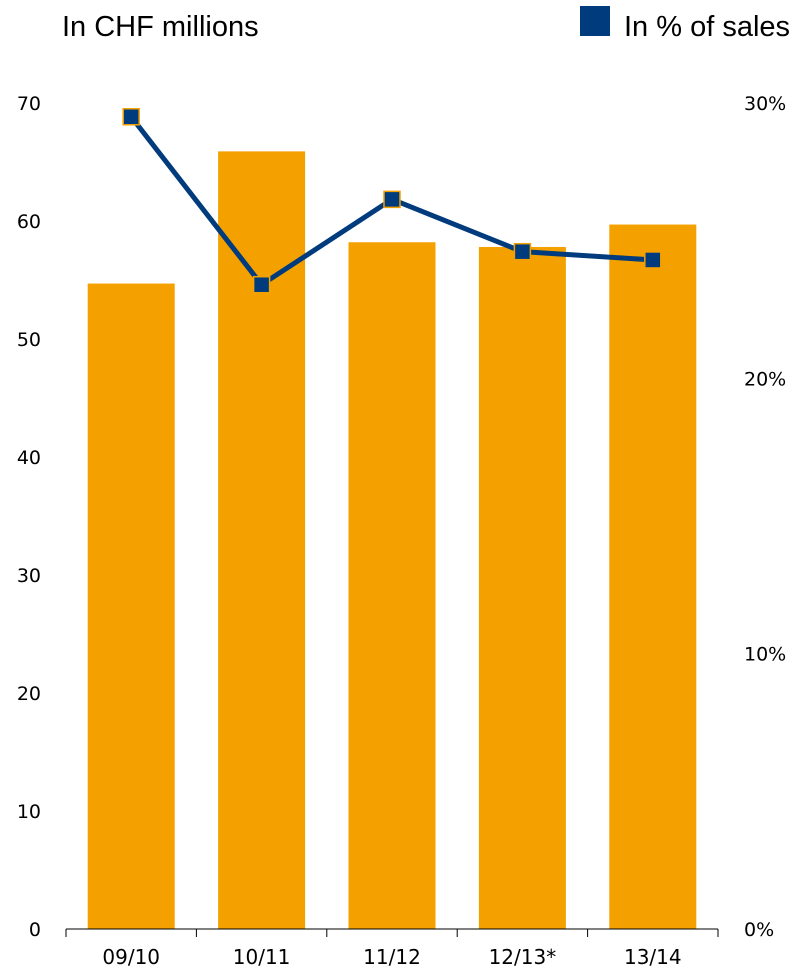 This screenshot has height=974, width=809. I want to click on legend-swatch-percent-of-sales, so click(595, 21).